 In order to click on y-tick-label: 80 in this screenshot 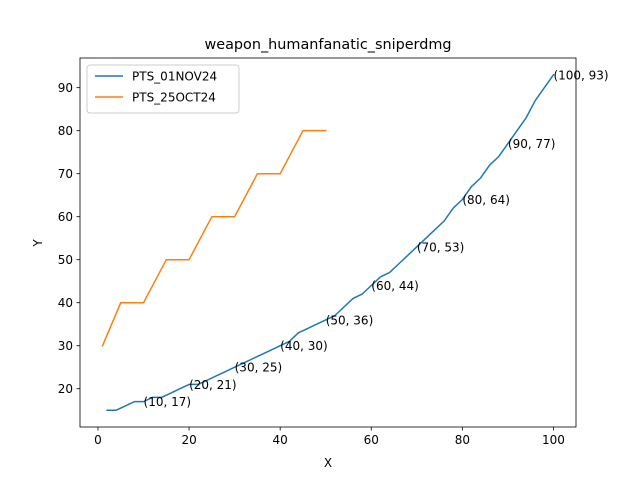, I will do `click(65, 131)`.